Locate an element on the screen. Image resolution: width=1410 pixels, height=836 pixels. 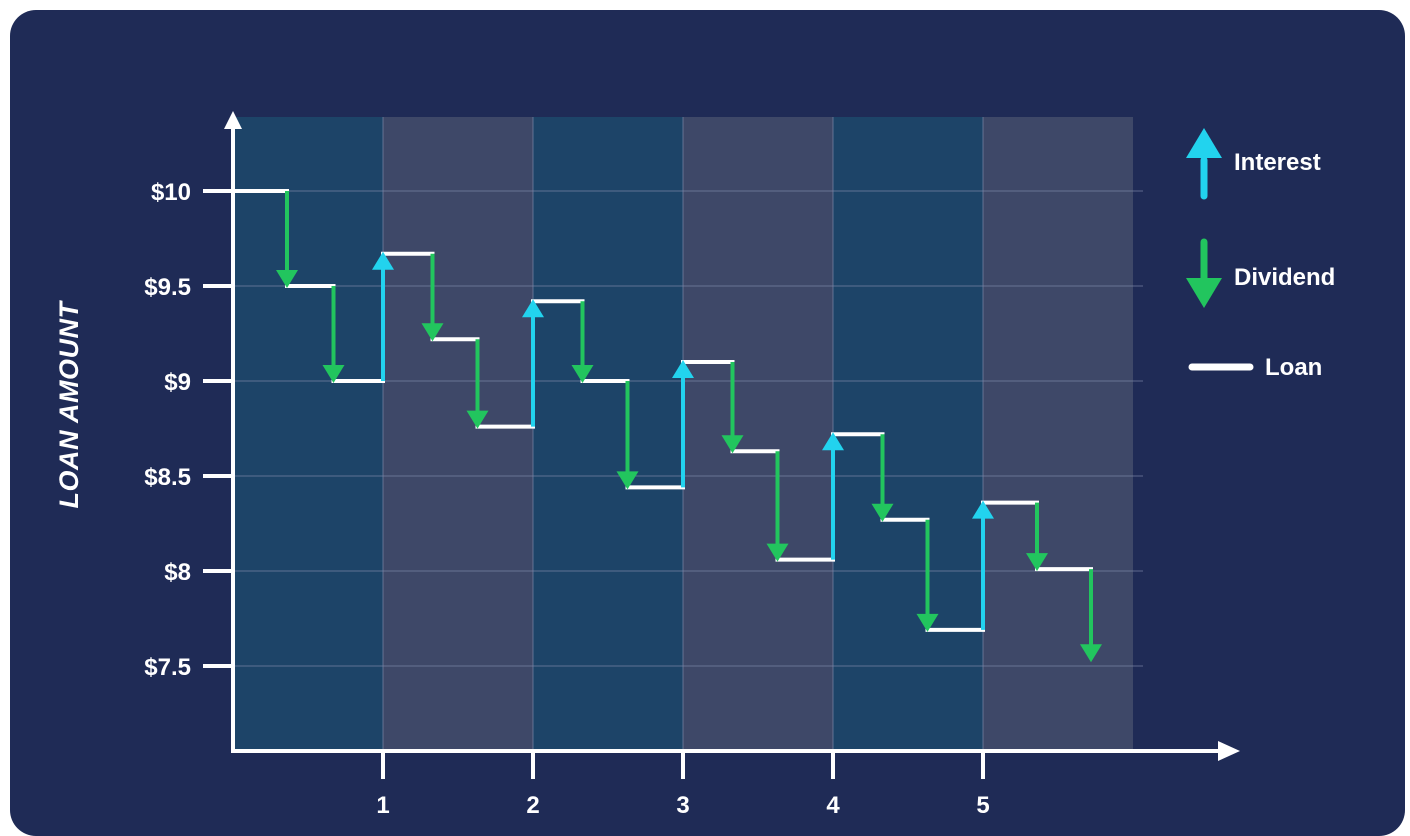
y-tick-label: $8 is located at coordinates (177, 572).